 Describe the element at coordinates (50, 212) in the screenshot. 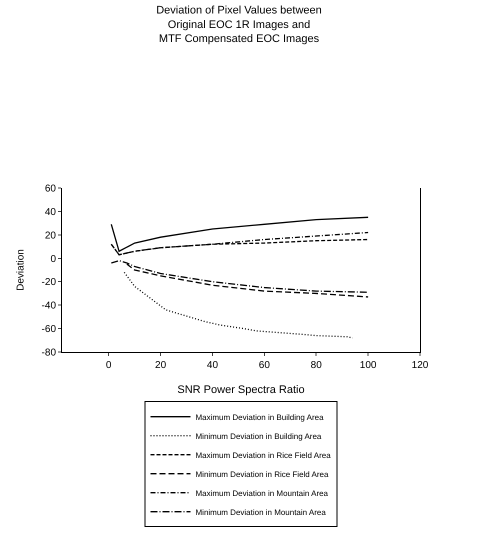

I see `y-tick-label: 40` at that location.